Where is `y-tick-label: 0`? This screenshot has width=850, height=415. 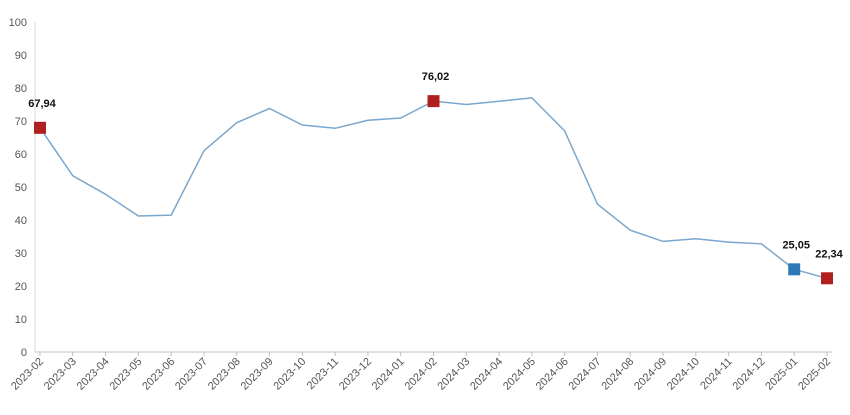 y-tick-label: 0 is located at coordinates (24, 353).